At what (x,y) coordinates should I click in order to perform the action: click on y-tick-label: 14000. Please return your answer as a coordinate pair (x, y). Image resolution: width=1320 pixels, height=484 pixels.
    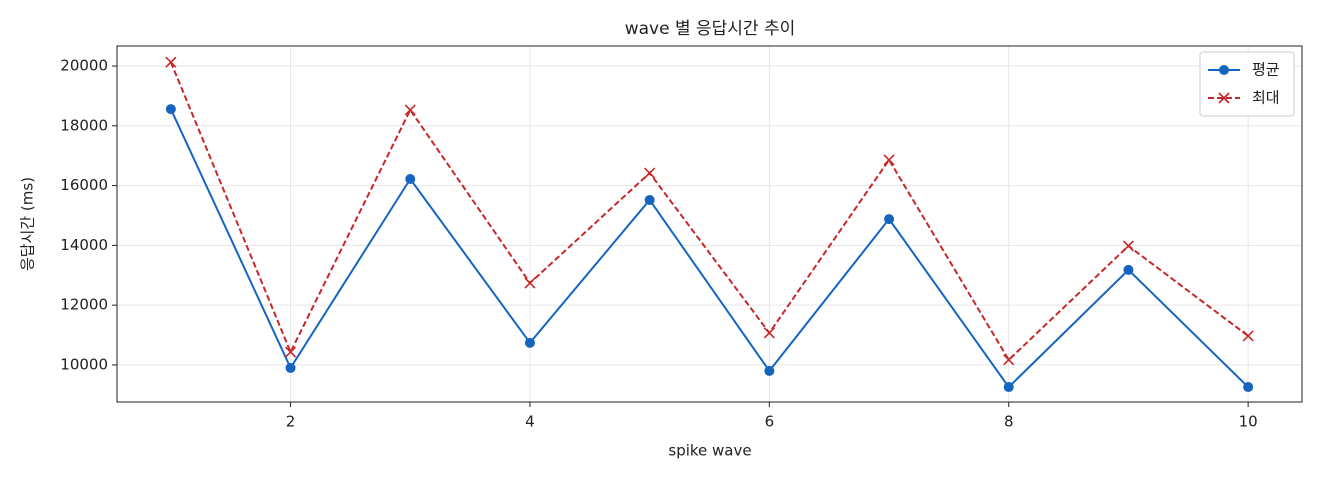
    Looking at the image, I should click on (84, 245).